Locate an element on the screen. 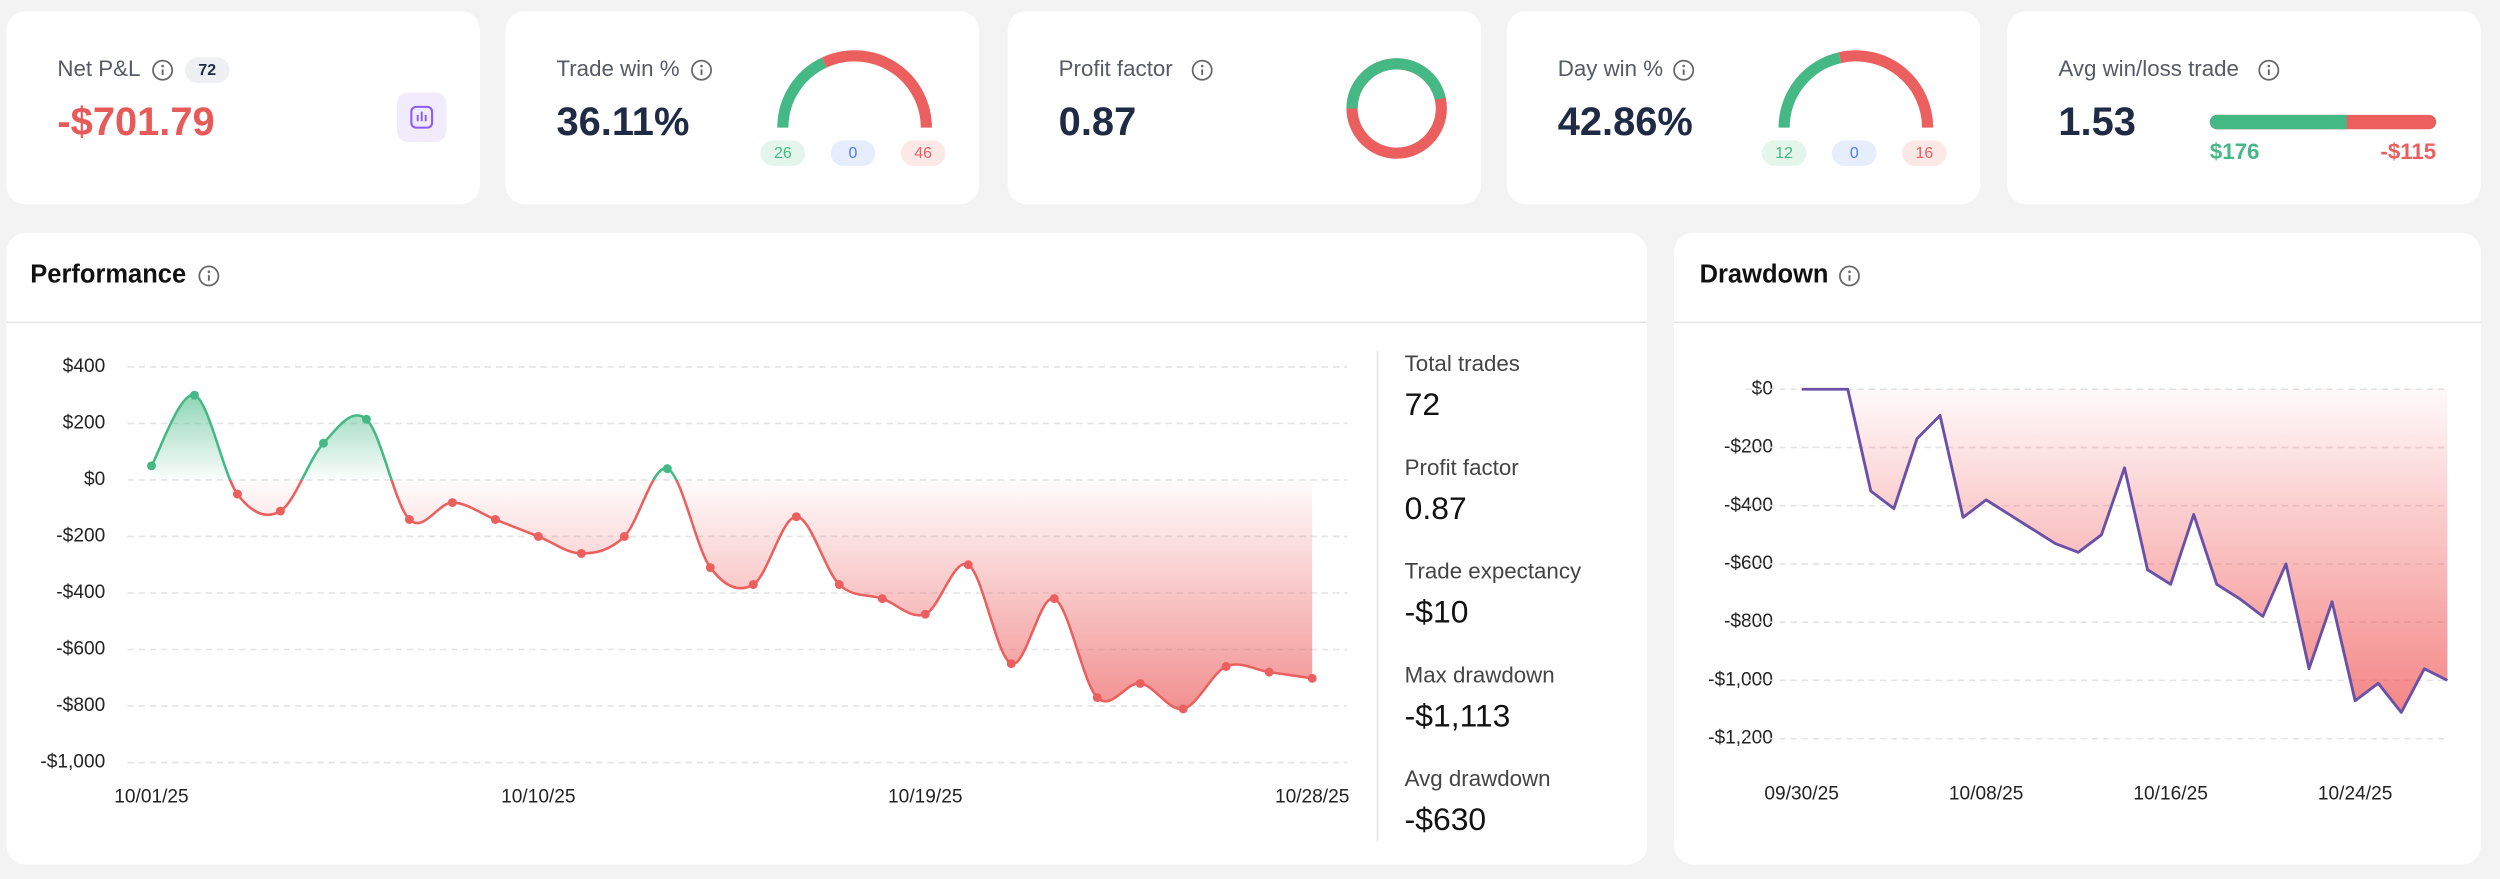 The image size is (2500, 879). stat-label: Profit factor is located at coordinates (1462, 467).